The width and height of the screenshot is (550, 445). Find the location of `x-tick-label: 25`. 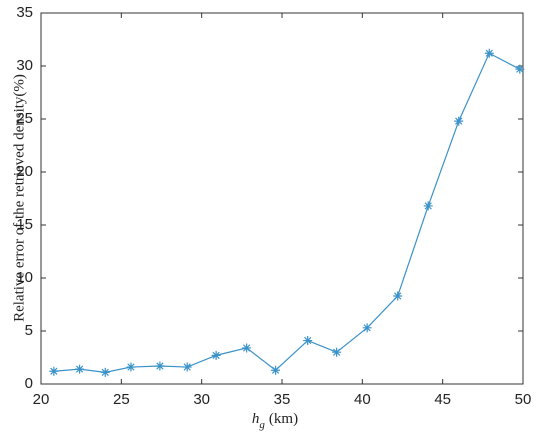

x-tick-label: 25 is located at coordinates (121, 399).